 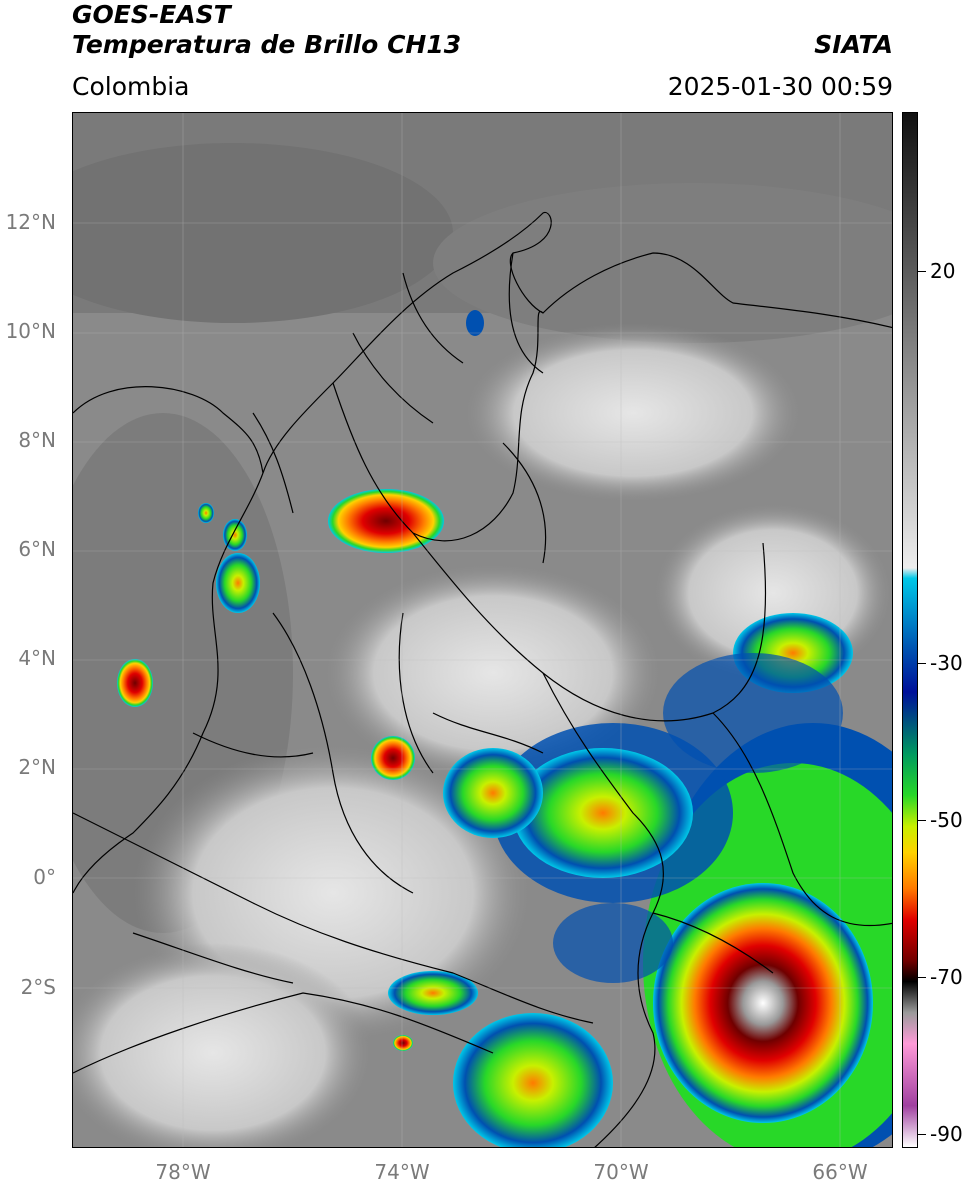 What do you see at coordinates (922, 977) in the screenshot?
I see `colorbar-tick-minus70` at bounding box center [922, 977].